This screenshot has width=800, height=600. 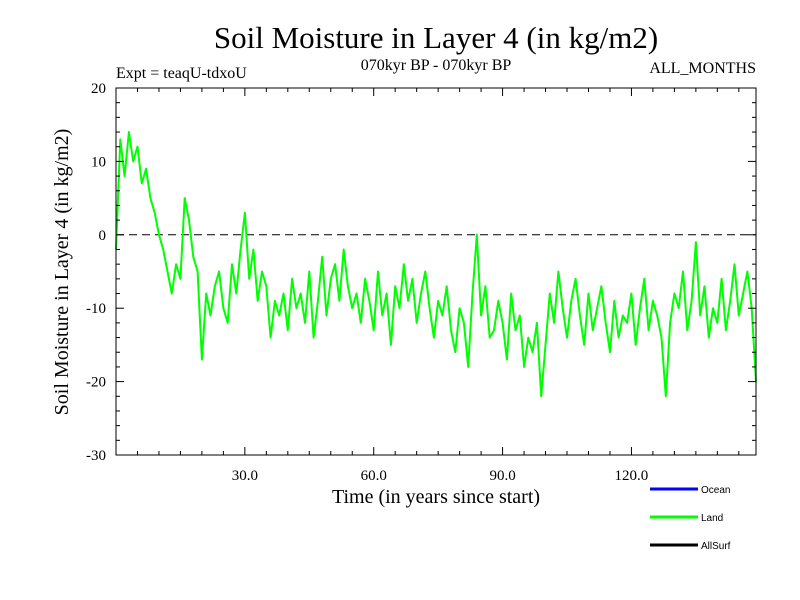 I want to click on x-axis-label: Time (in years since start), so click(x=436, y=497).